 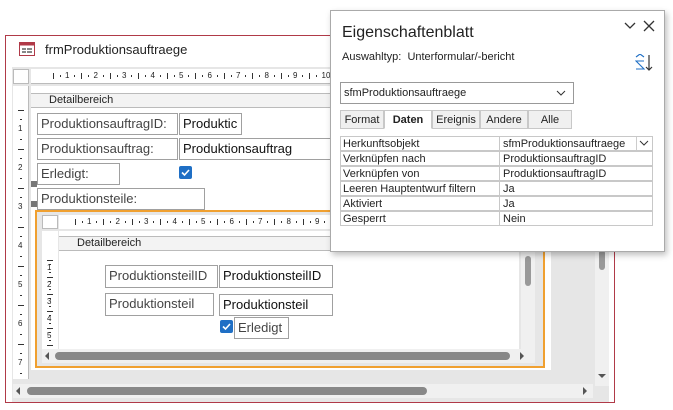 I want to click on property-name: Gesperrt, so click(x=420, y=218).